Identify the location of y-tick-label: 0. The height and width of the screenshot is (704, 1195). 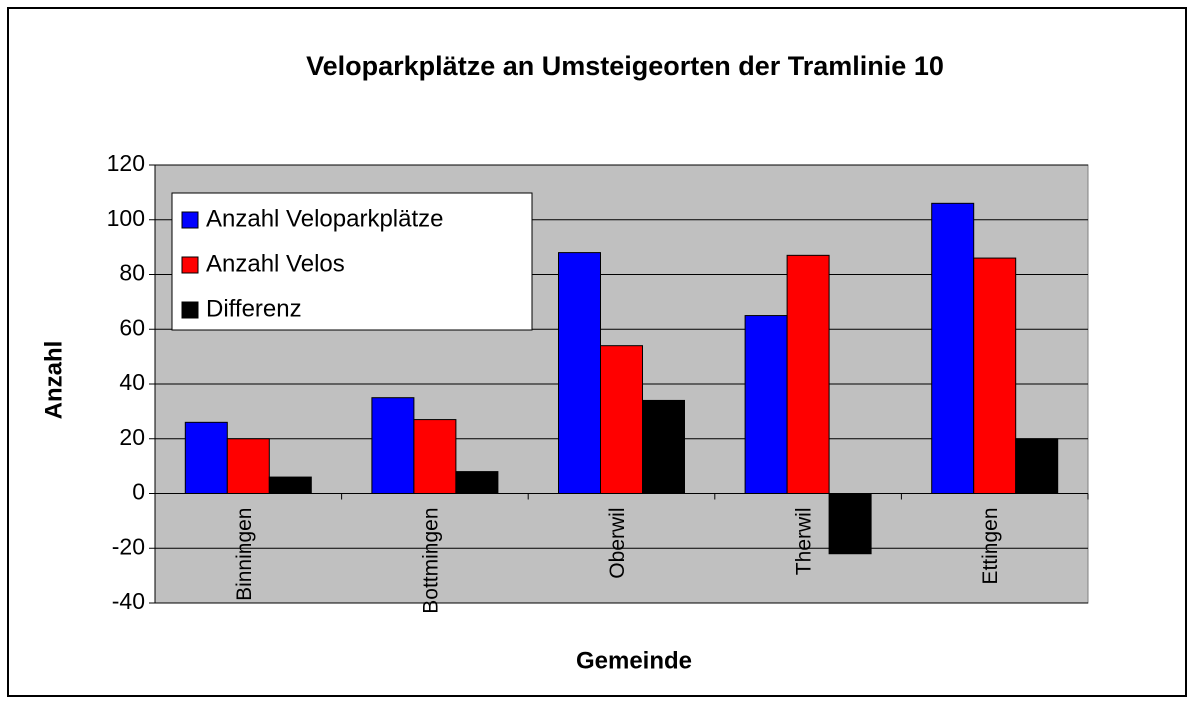
(138, 492).